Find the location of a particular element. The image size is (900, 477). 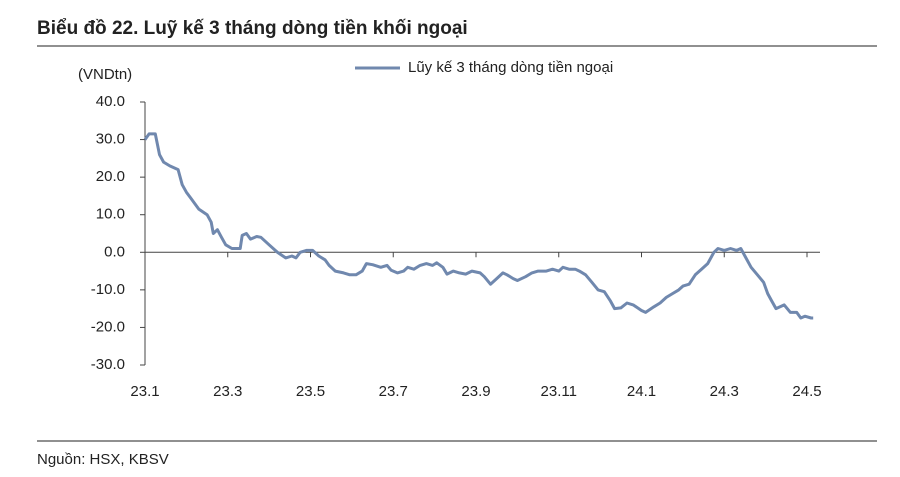

source: Nguồn: HSX, KBSV is located at coordinates (103, 459).